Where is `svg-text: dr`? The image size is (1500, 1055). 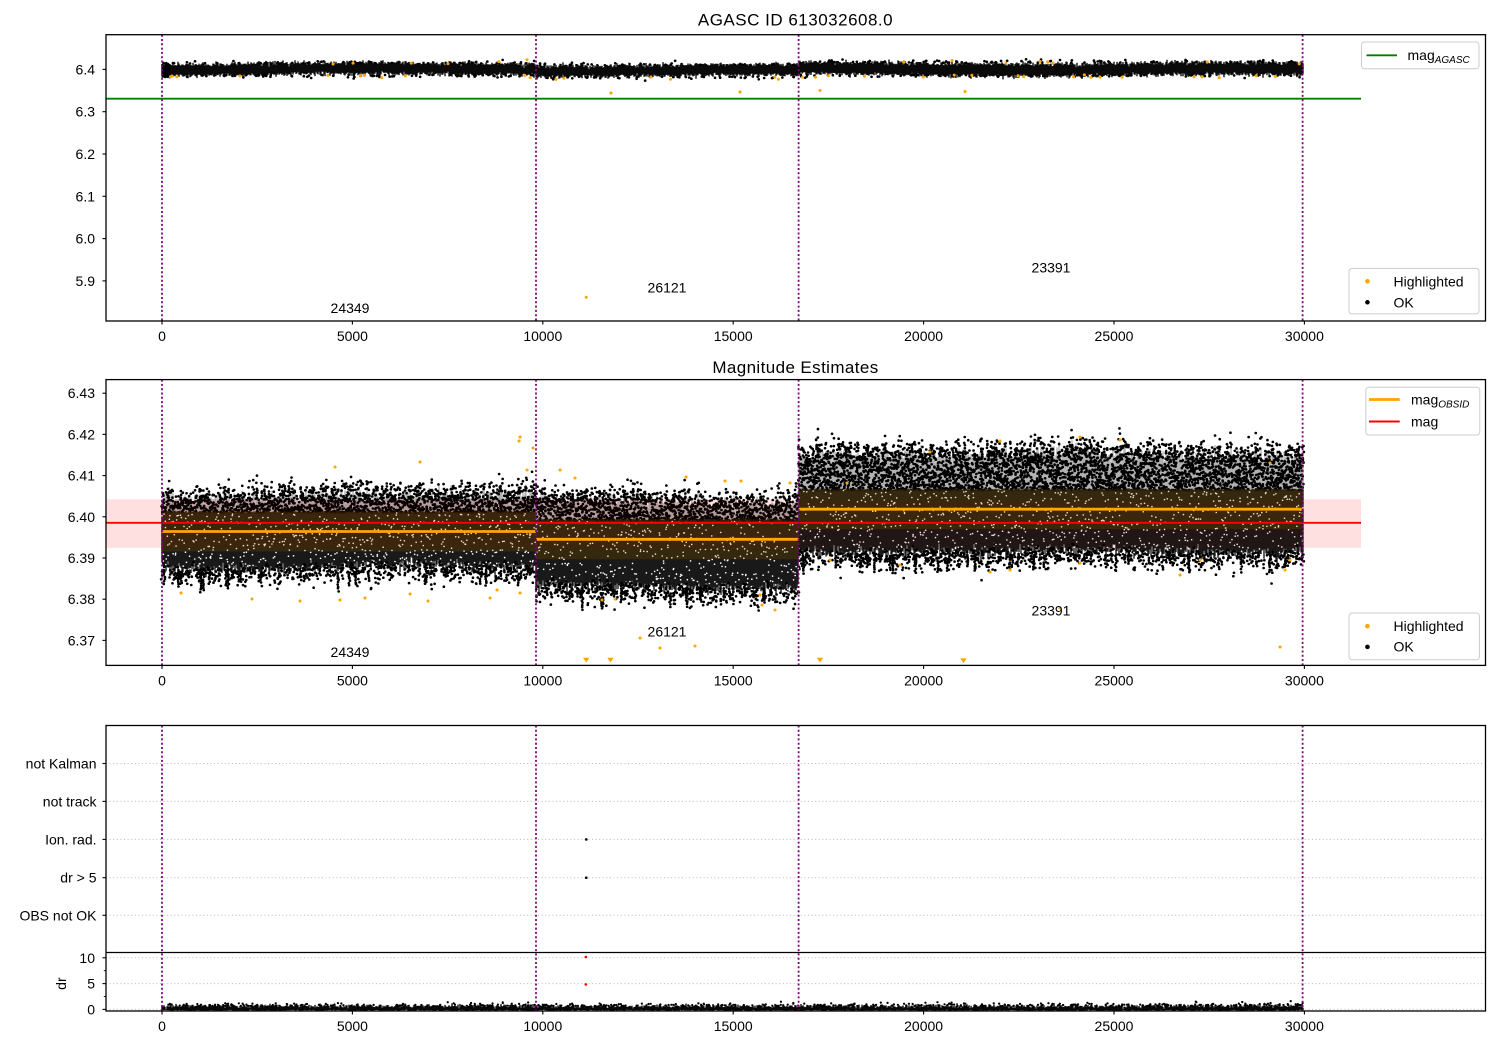 svg-text: dr is located at coordinates (61, 983).